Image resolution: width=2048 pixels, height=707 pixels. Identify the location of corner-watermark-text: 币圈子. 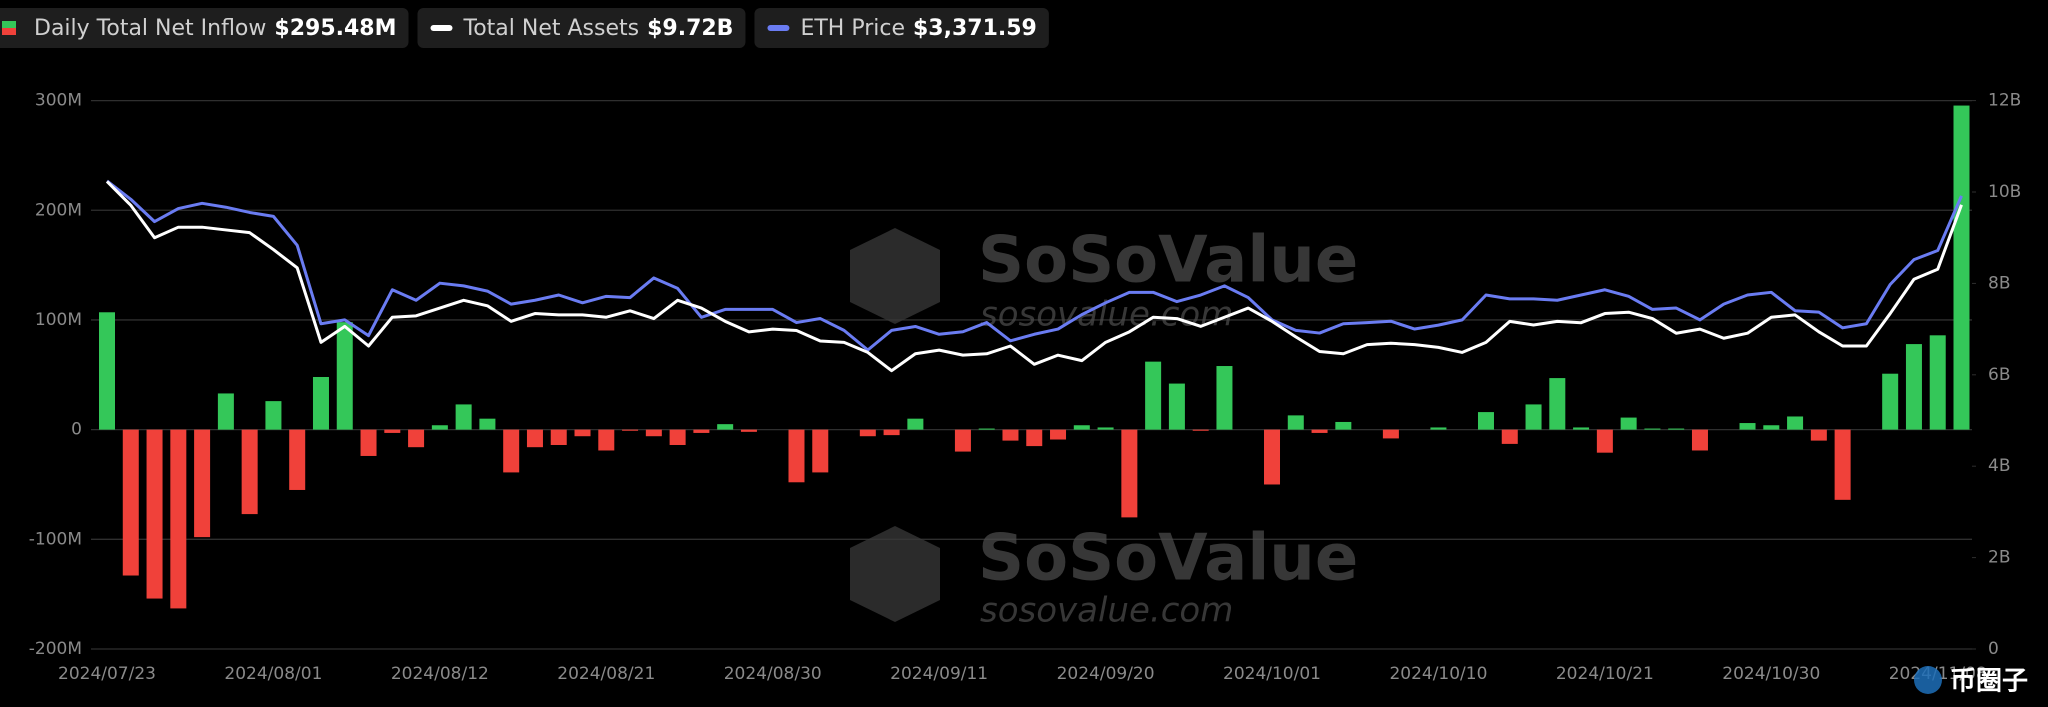
(1989, 682).